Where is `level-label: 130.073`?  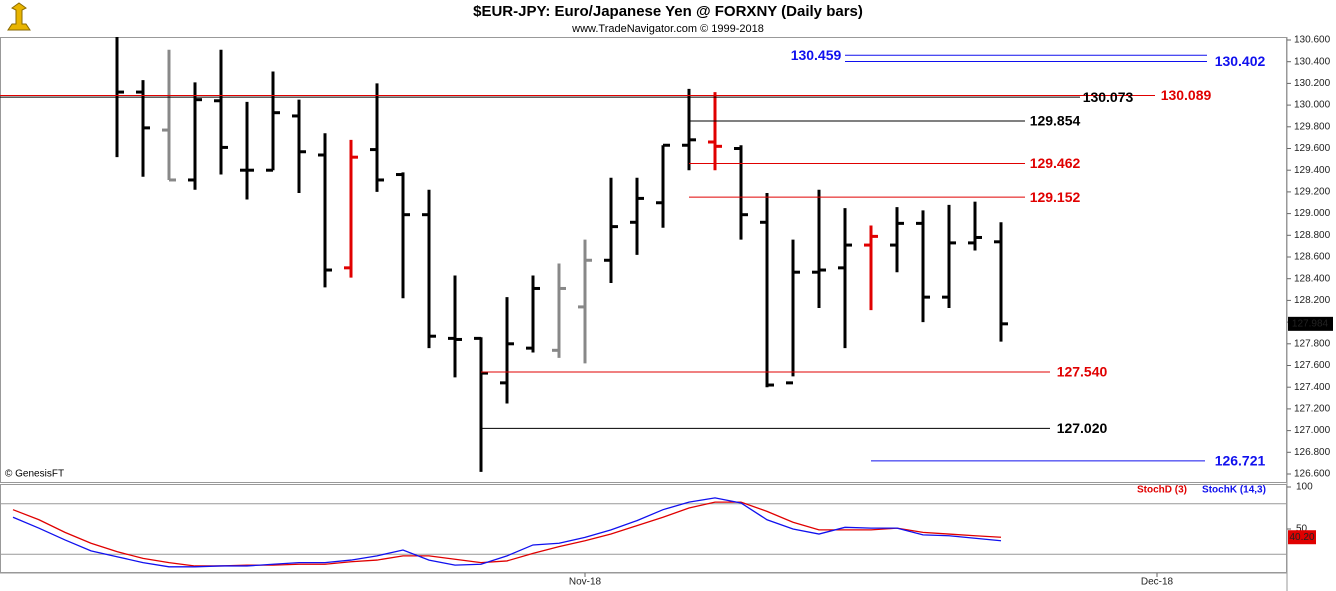
level-label: 130.073 is located at coordinates (1108, 97).